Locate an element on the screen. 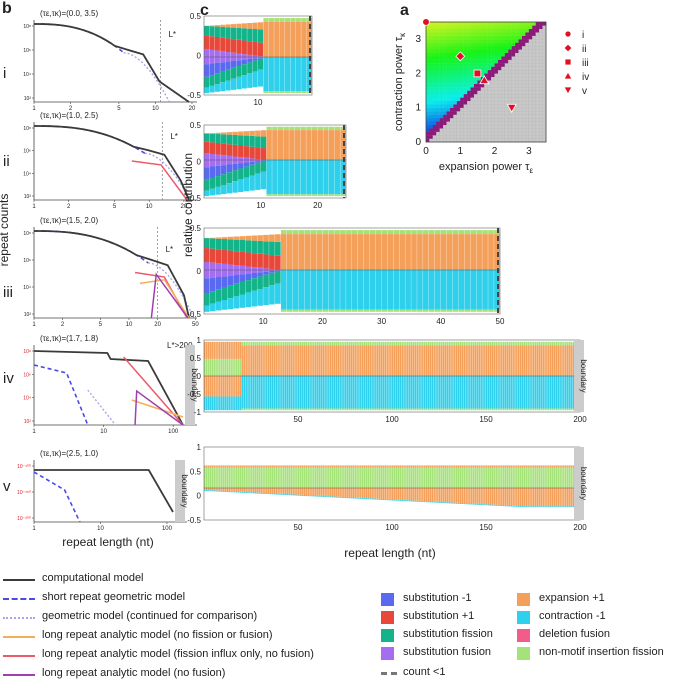  b-x-tick-label: 20 is located at coordinates (192, 109).